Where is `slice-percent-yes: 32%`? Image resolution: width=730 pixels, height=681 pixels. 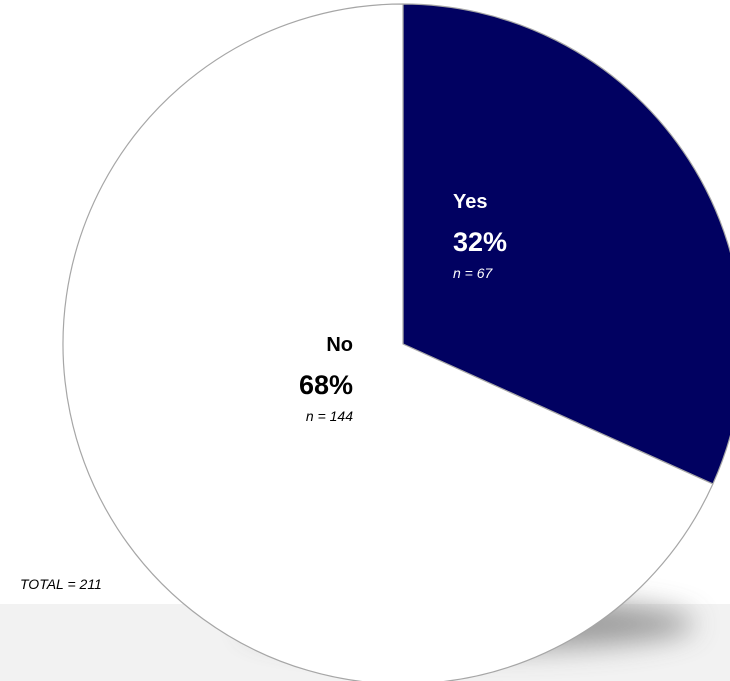 slice-percent-yes: 32% is located at coordinates (480, 242).